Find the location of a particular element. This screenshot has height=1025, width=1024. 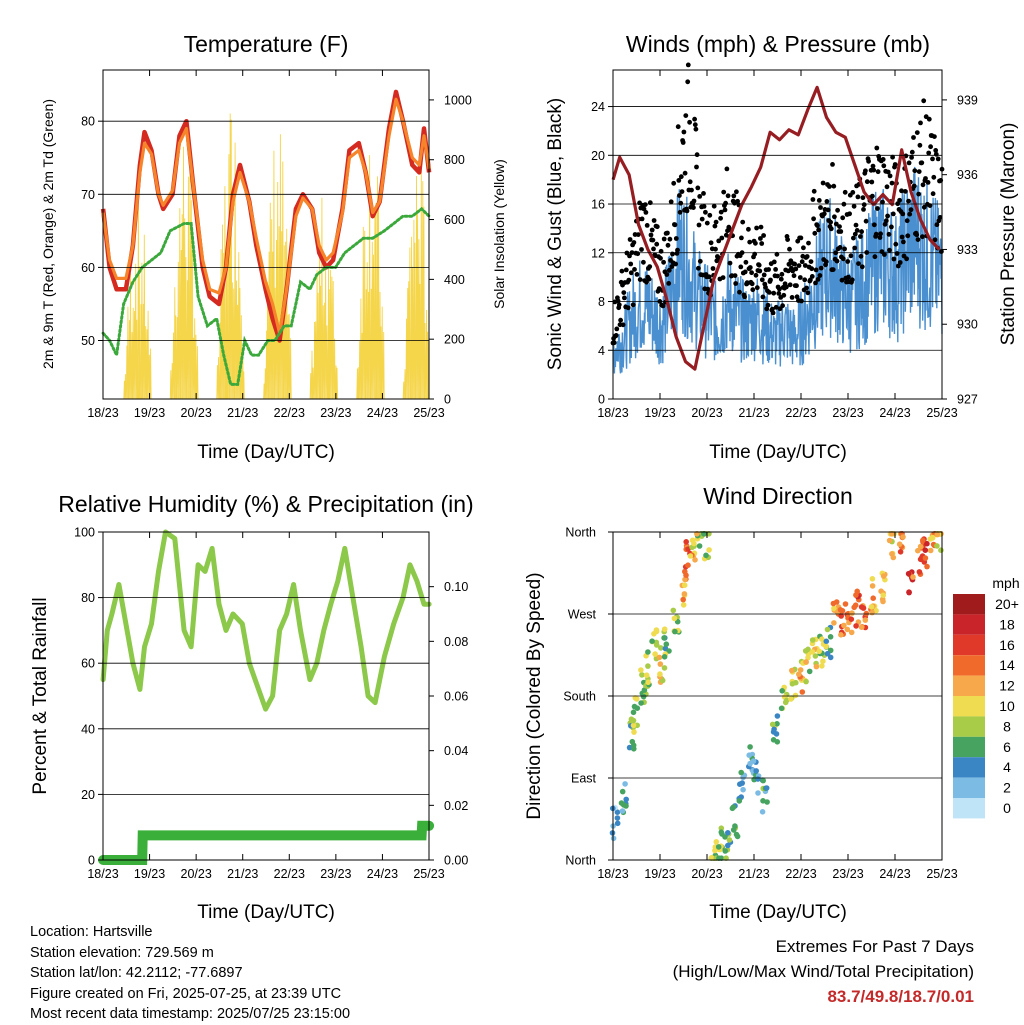

direction-xtick-label: 20/23 is located at coordinates (706, 874).